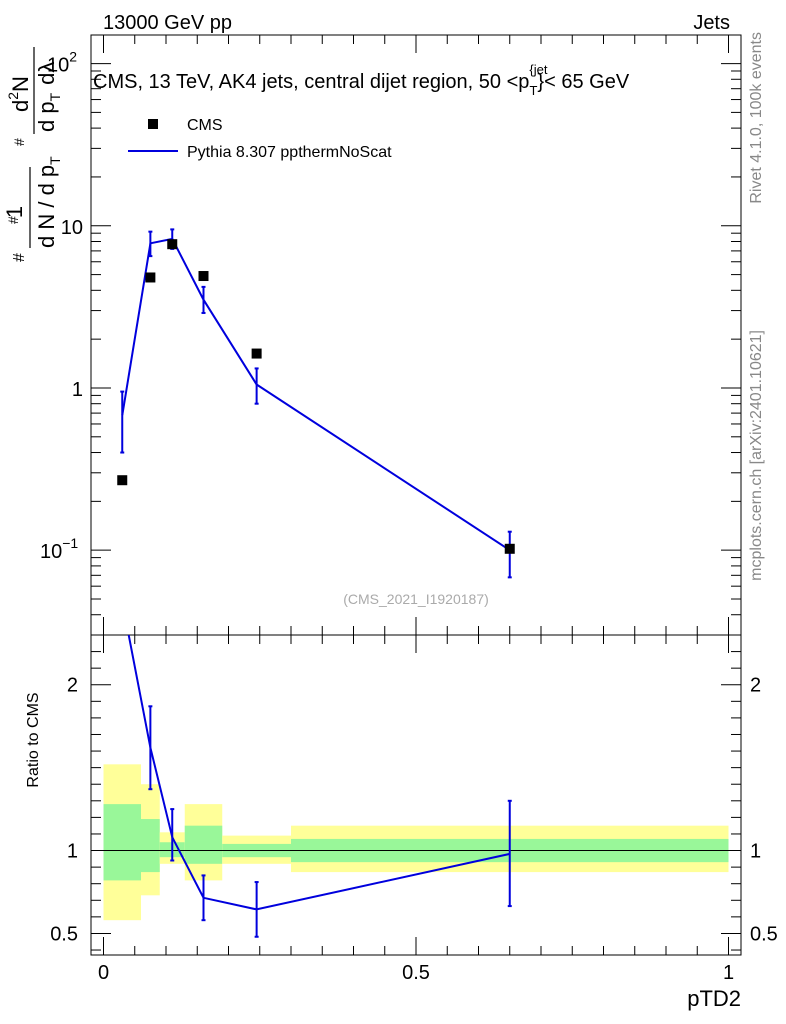 The height and width of the screenshot is (1024, 786). I want to click on ratio-y-axis-label: Ratio to CMS, so click(33, 739).